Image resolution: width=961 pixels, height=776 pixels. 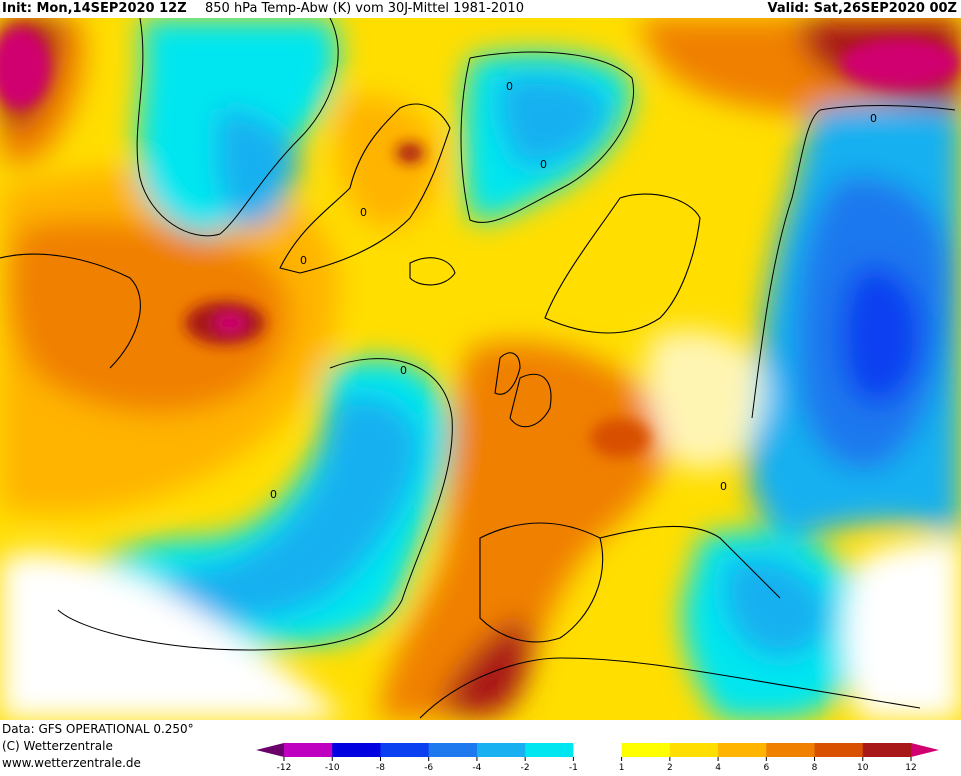 What do you see at coordinates (332, 768) in the screenshot?
I see `legend-tick-label: -10` at bounding box center [332, 768].